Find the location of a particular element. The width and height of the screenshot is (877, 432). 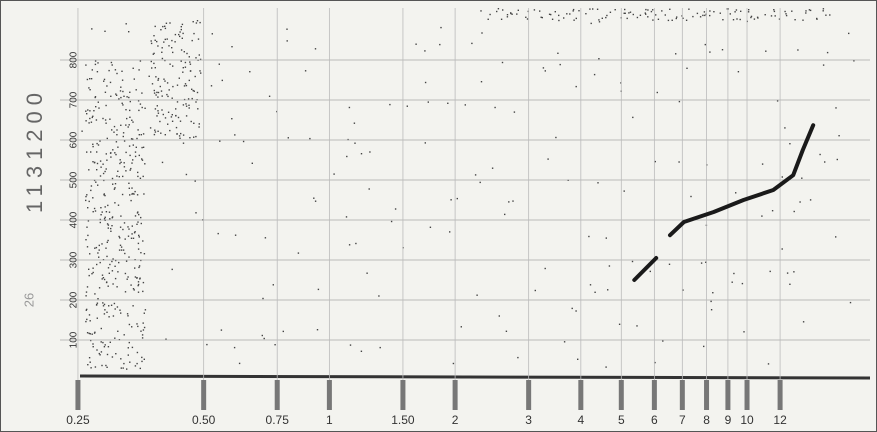

frame-number: 26 is located at coordinates (28, 300).